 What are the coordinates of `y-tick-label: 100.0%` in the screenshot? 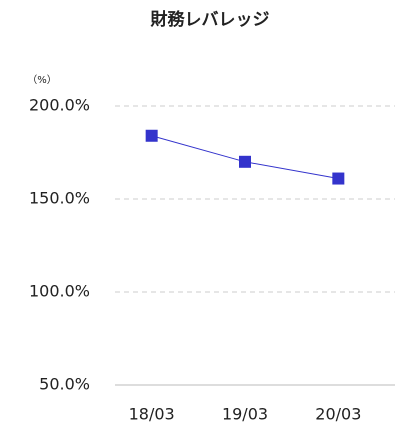 It's located at (59, 291).